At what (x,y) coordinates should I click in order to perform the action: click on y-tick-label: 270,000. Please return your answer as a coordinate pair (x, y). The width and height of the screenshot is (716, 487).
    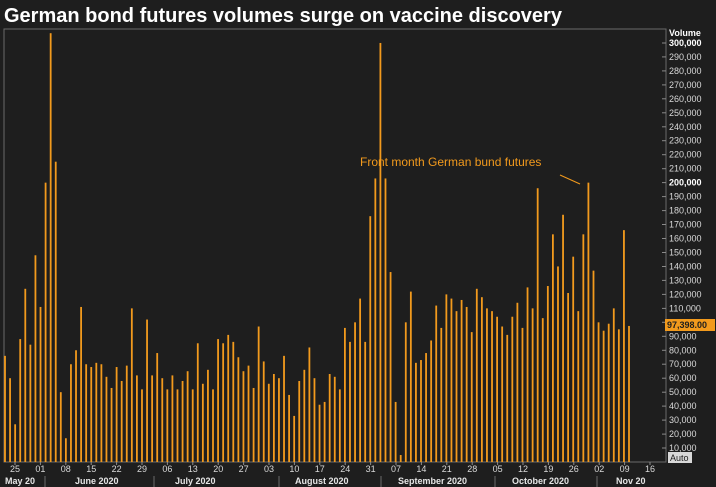
    Looking at the image, I should click on (685, 85).